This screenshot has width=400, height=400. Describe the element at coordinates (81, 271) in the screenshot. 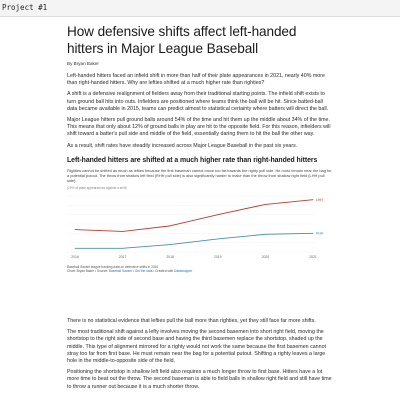

I see `chart-credit: Chart: Bryan Baker` at that location.